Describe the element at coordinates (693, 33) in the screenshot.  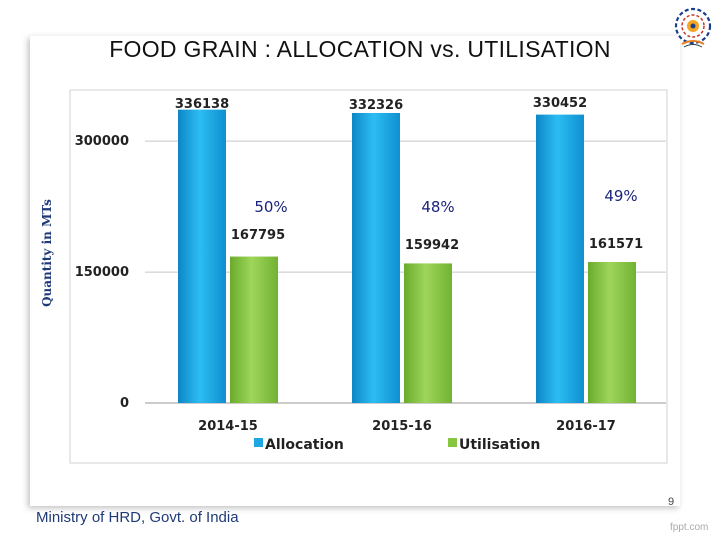
I see `mhrd-emblem-icon` at that location.